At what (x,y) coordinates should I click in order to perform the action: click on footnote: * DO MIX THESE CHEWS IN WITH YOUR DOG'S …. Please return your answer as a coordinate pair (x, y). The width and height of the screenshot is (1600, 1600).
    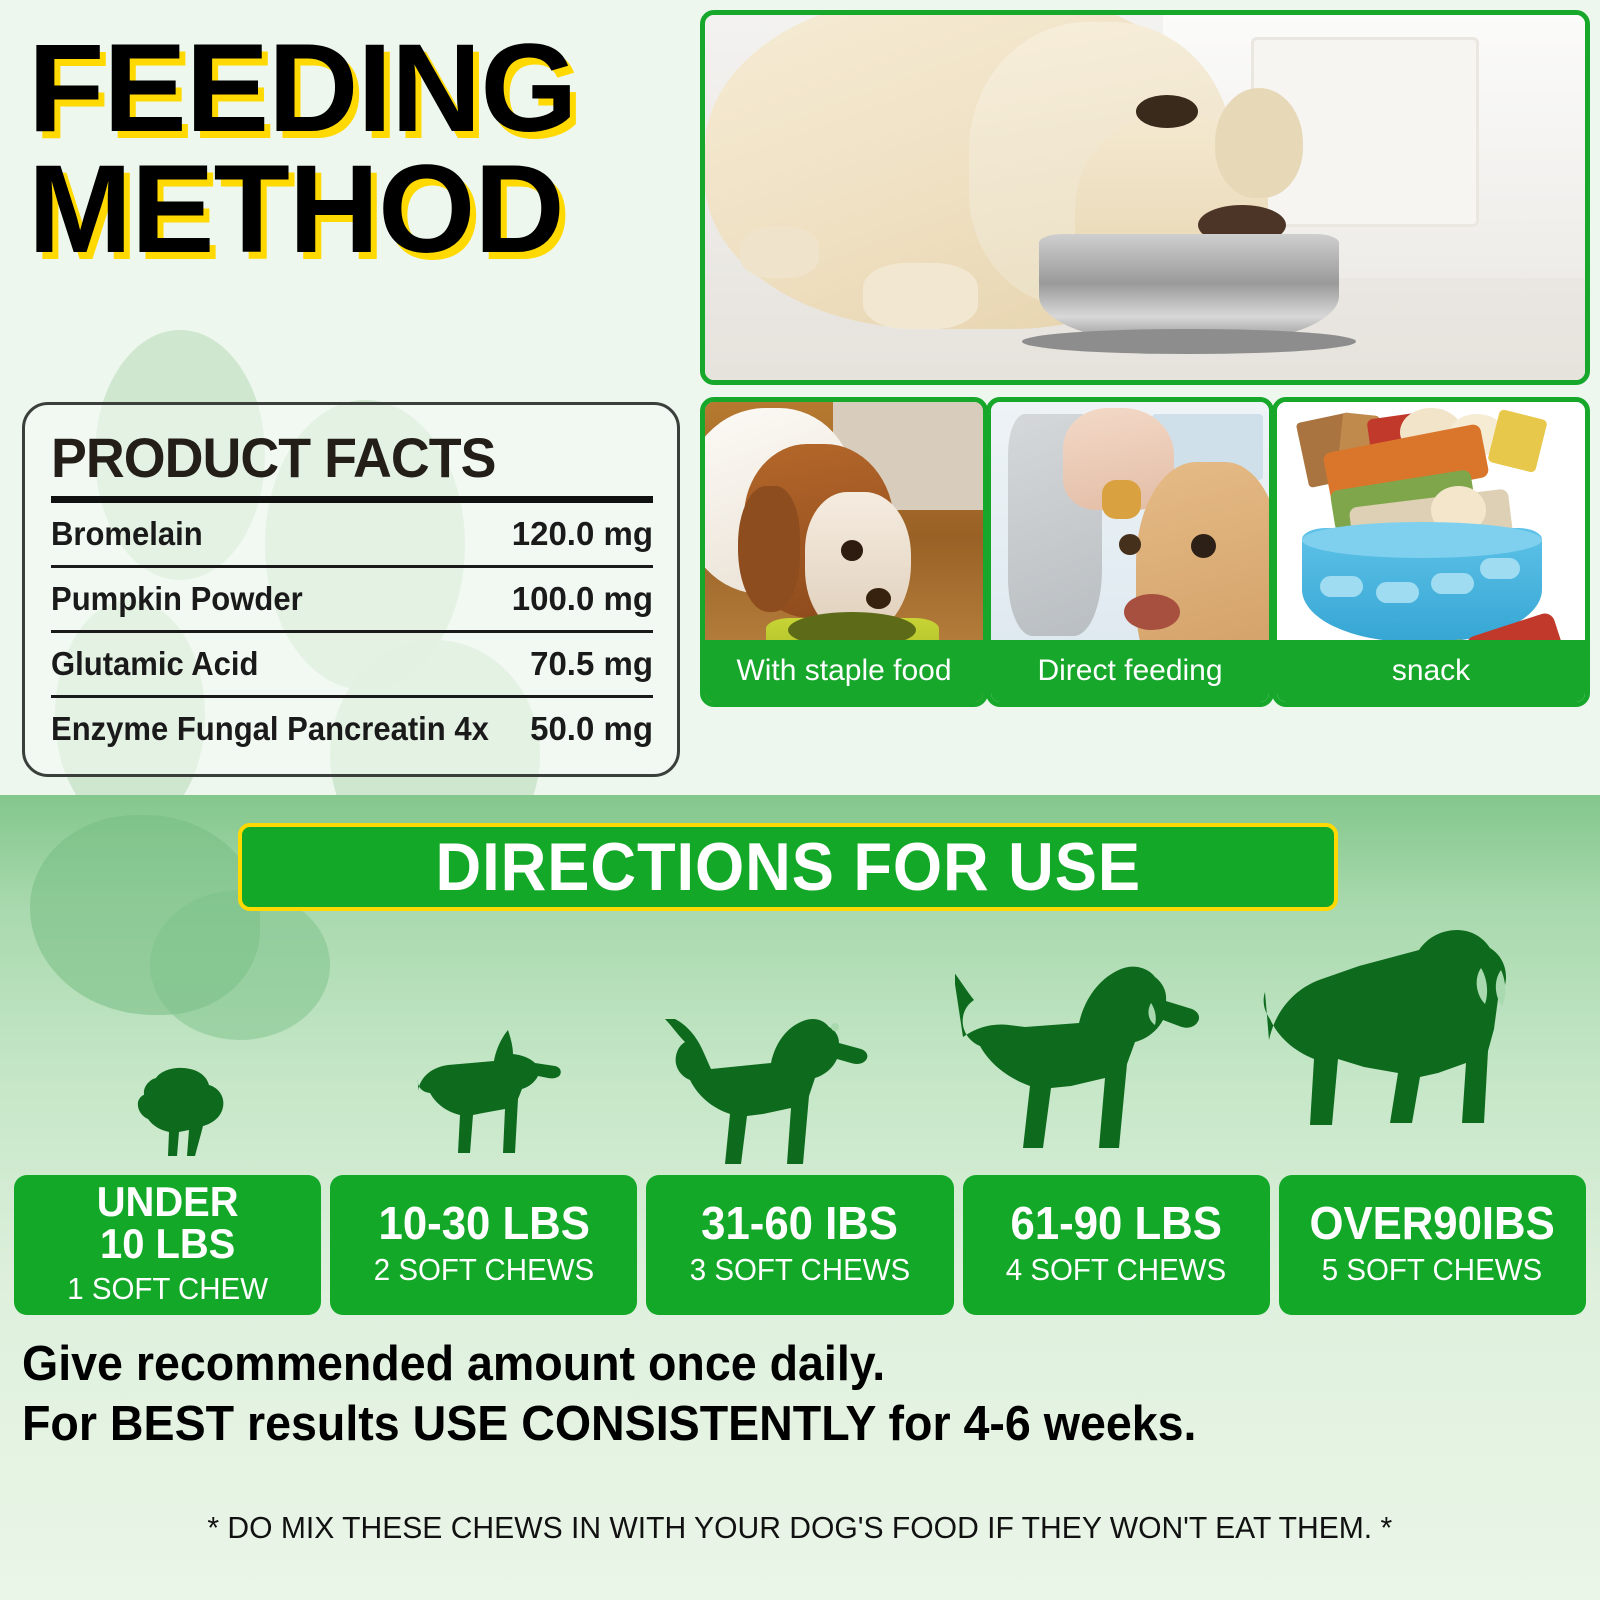
    Looking at the image, I should click on (800, 1528).